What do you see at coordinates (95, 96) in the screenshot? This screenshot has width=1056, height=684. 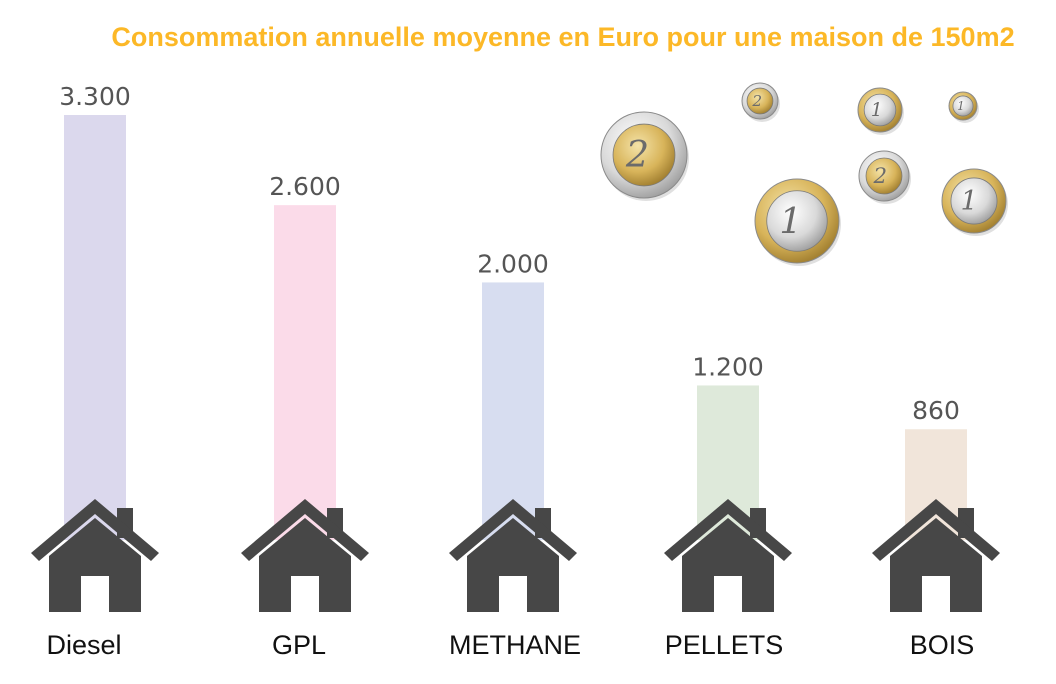 I see `value-label-diesel: 3.300` at bounding box center [95, 96].